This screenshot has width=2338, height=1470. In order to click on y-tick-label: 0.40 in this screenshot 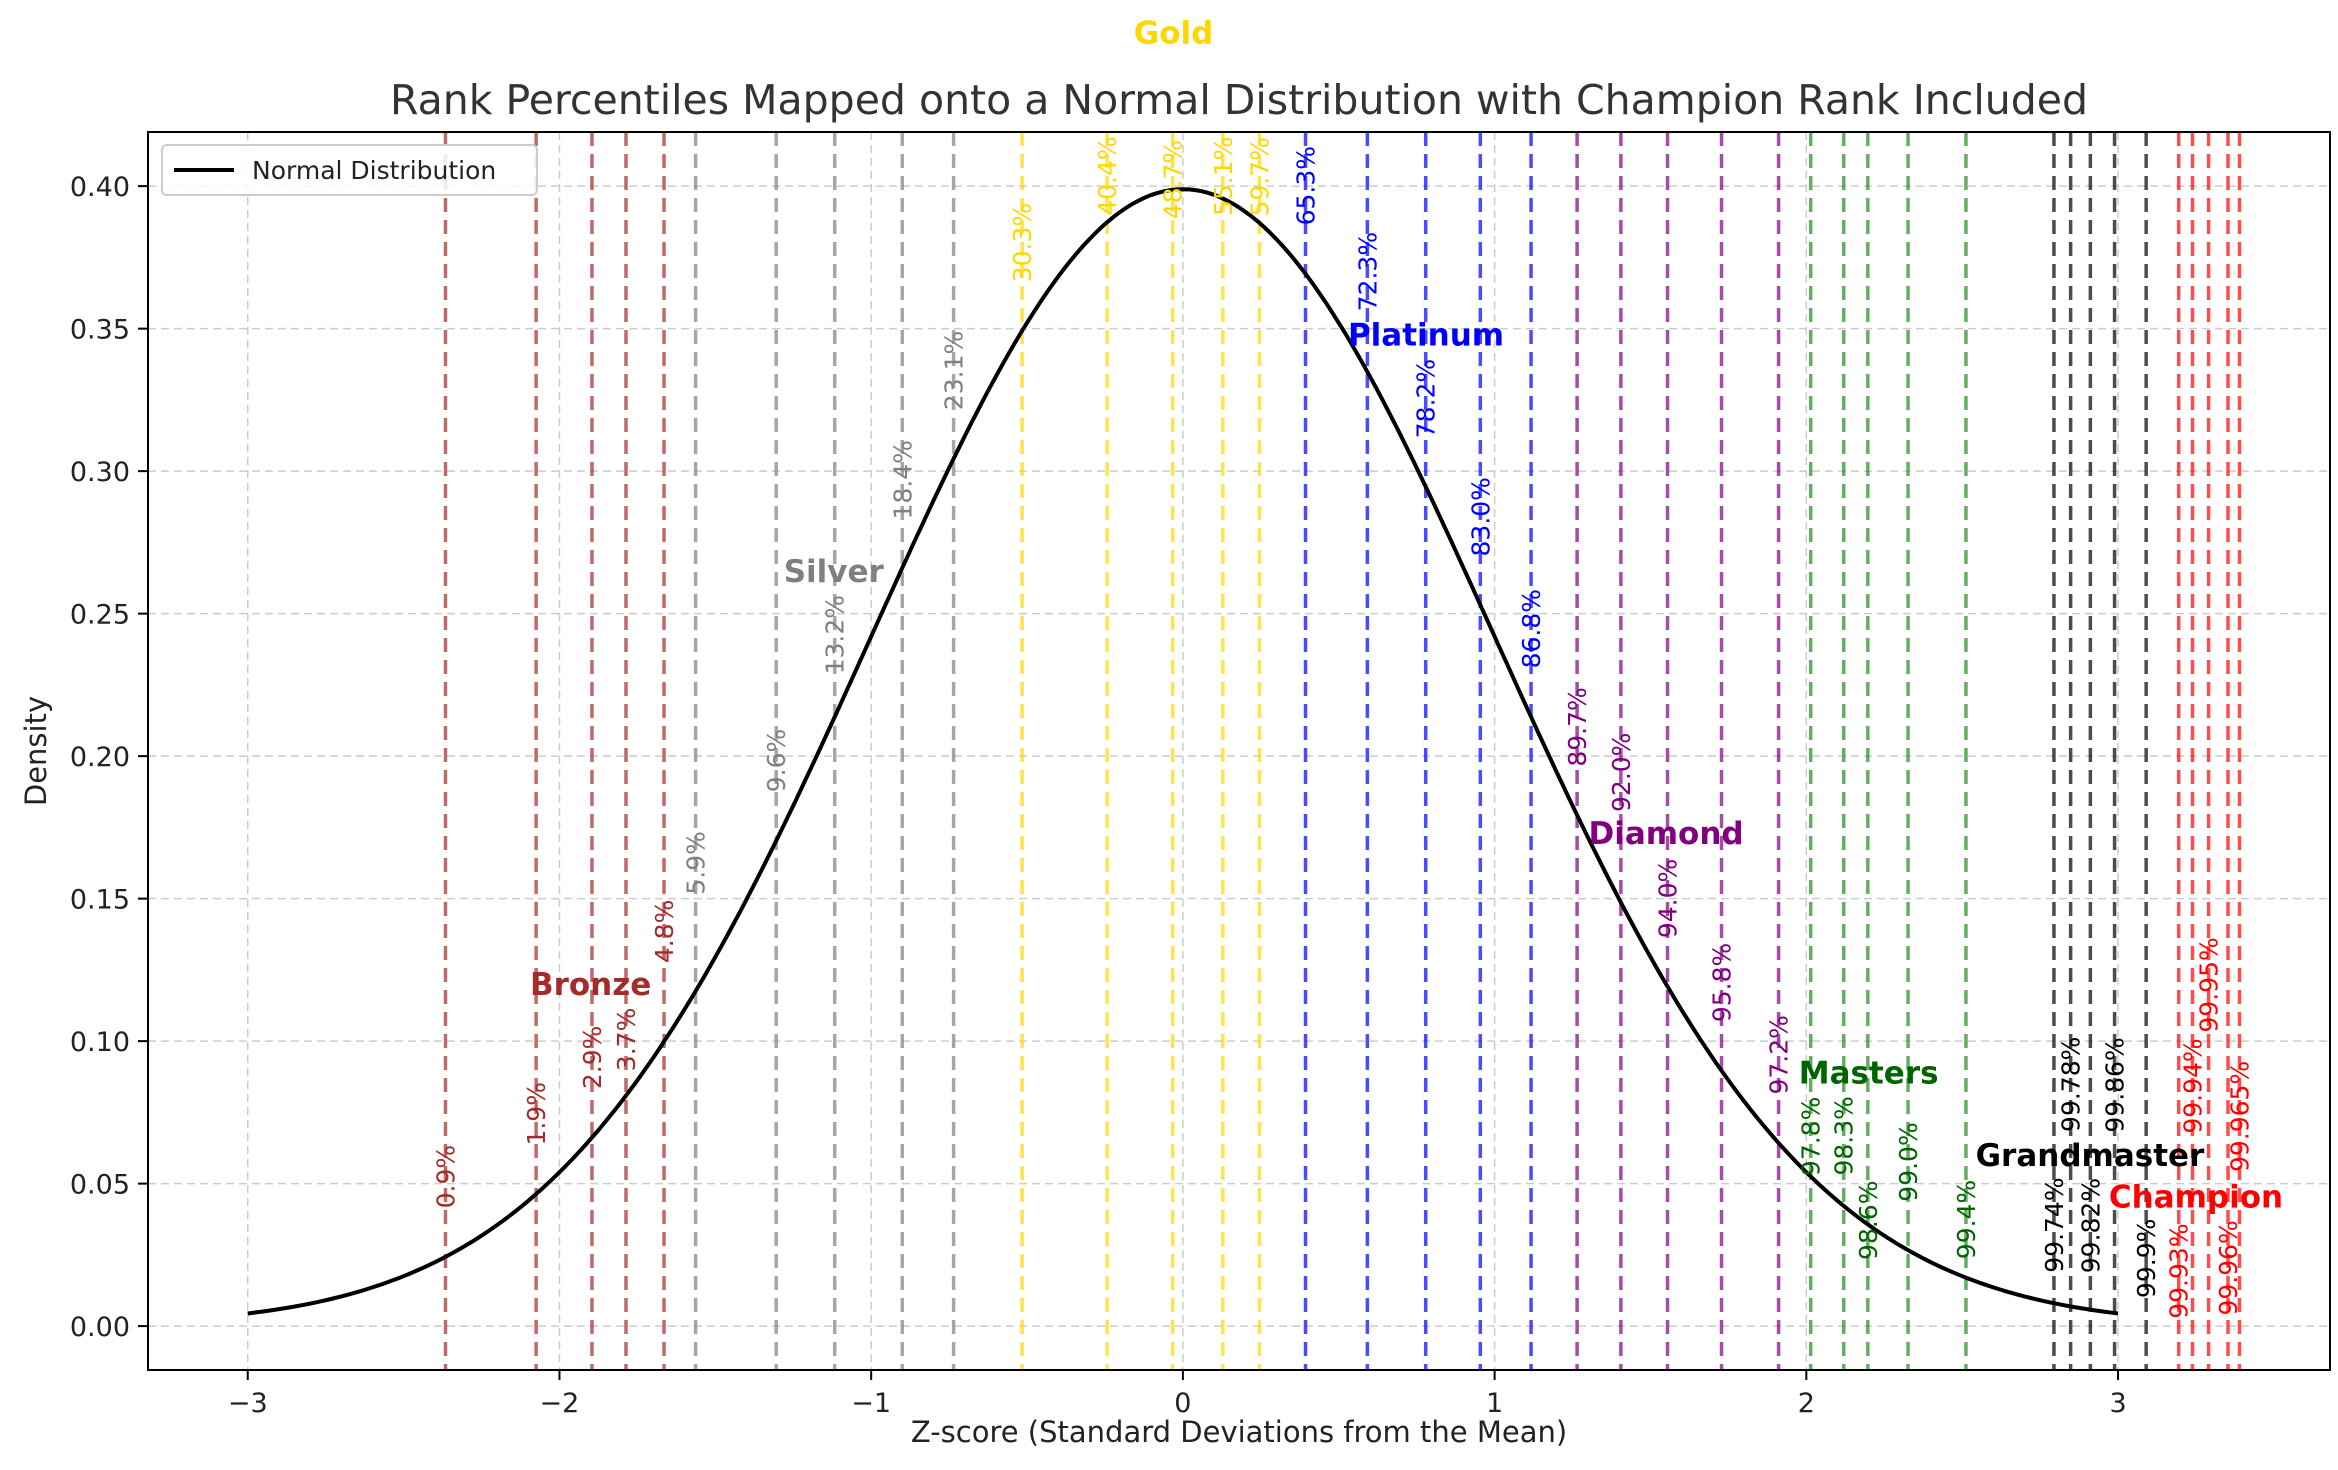, I will do `click(100, 187)`.